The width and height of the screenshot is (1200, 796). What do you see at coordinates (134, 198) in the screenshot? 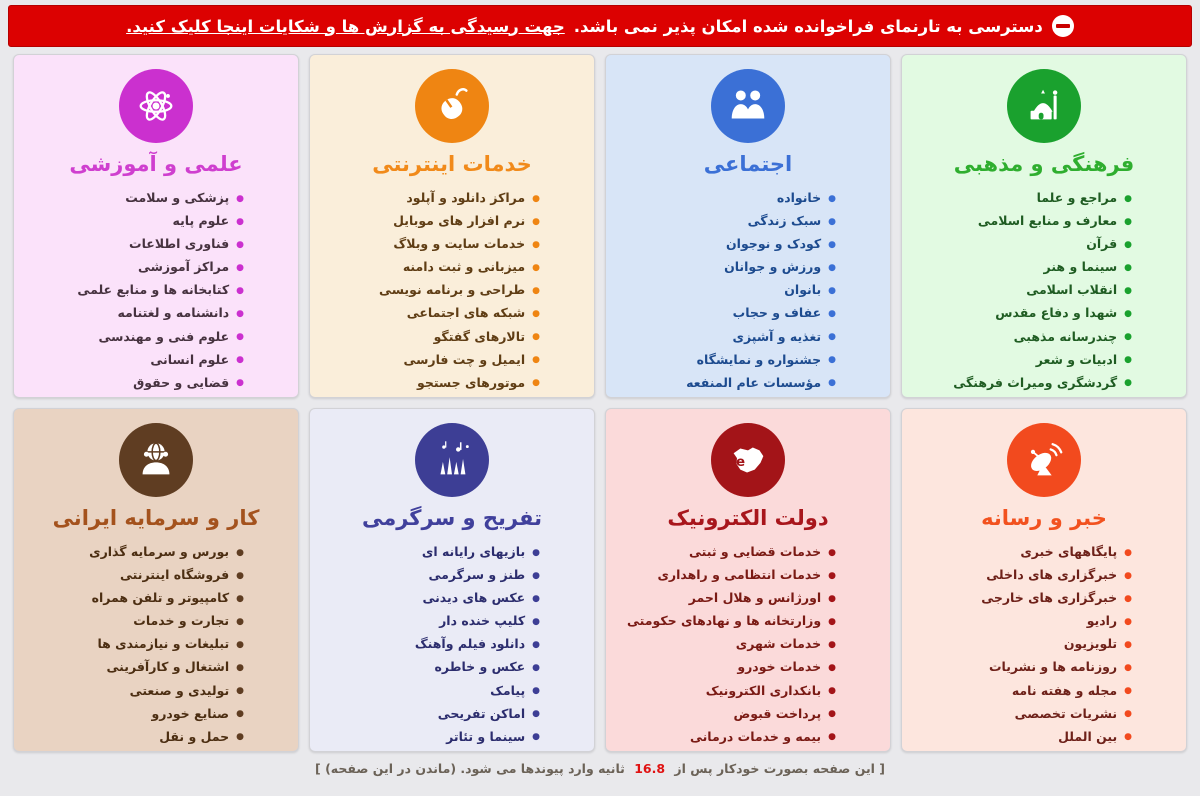
I see `category-link: پزشکی و سلامت` at bounding box center [134, 198].